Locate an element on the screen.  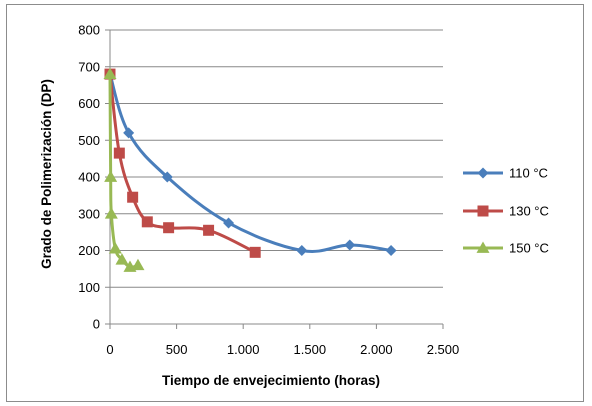
legend-label: 130 °C is located at coordinates (529, 211).